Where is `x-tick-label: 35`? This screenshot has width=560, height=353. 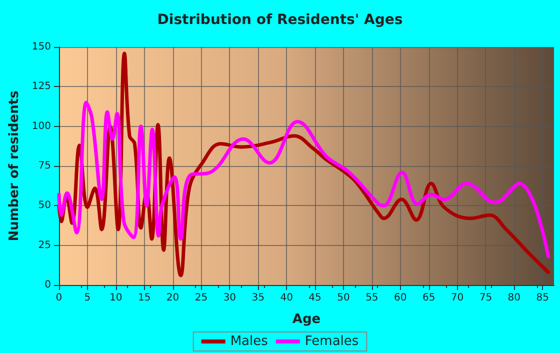
x-tick-label: 35 is located at coordinates (258, 298).